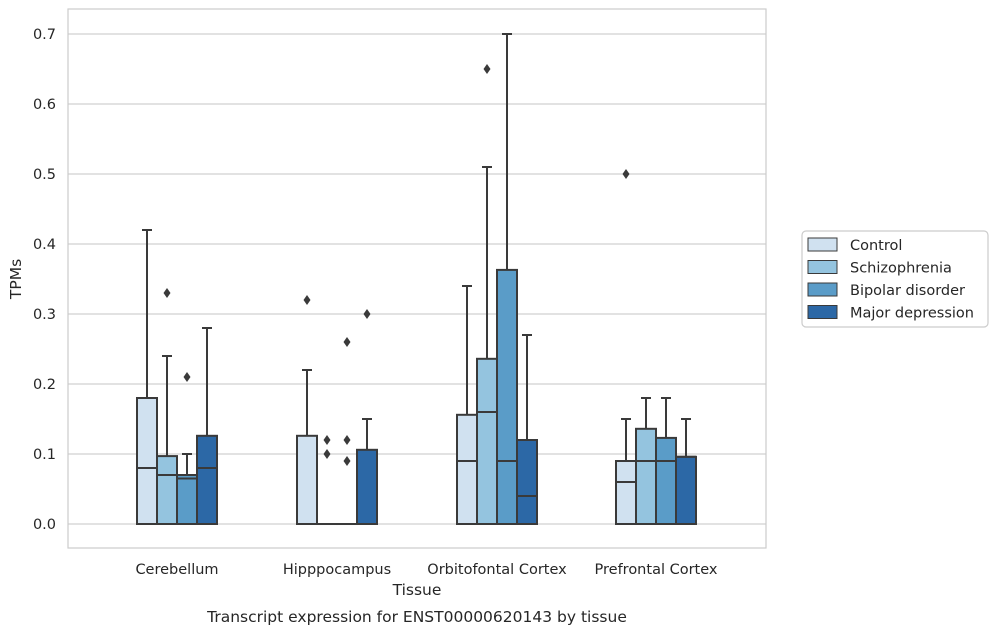 The height and width of the screenshot is (634, 997). I want to click on legend-label: Schizophrenia, so click(901, 269).